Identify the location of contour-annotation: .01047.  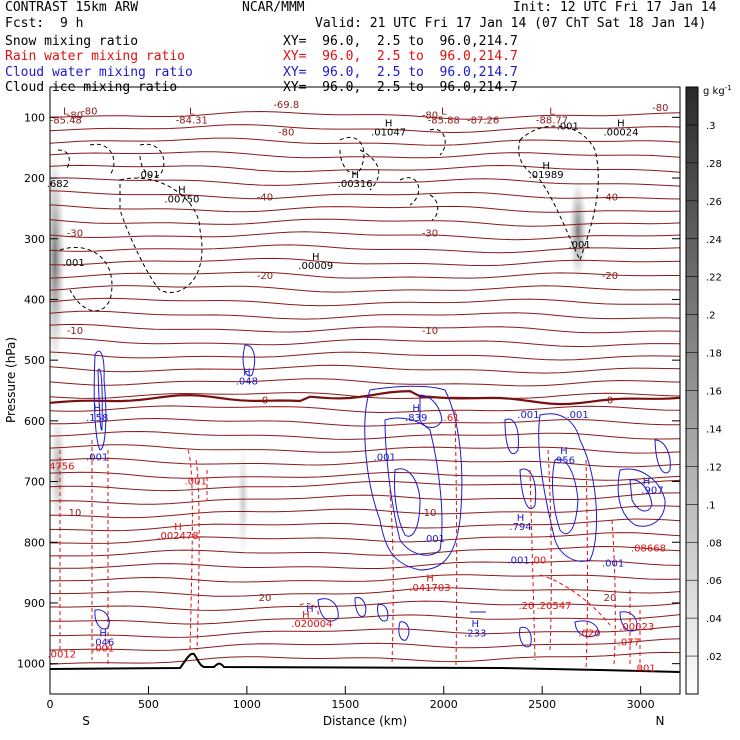
(388, 133).